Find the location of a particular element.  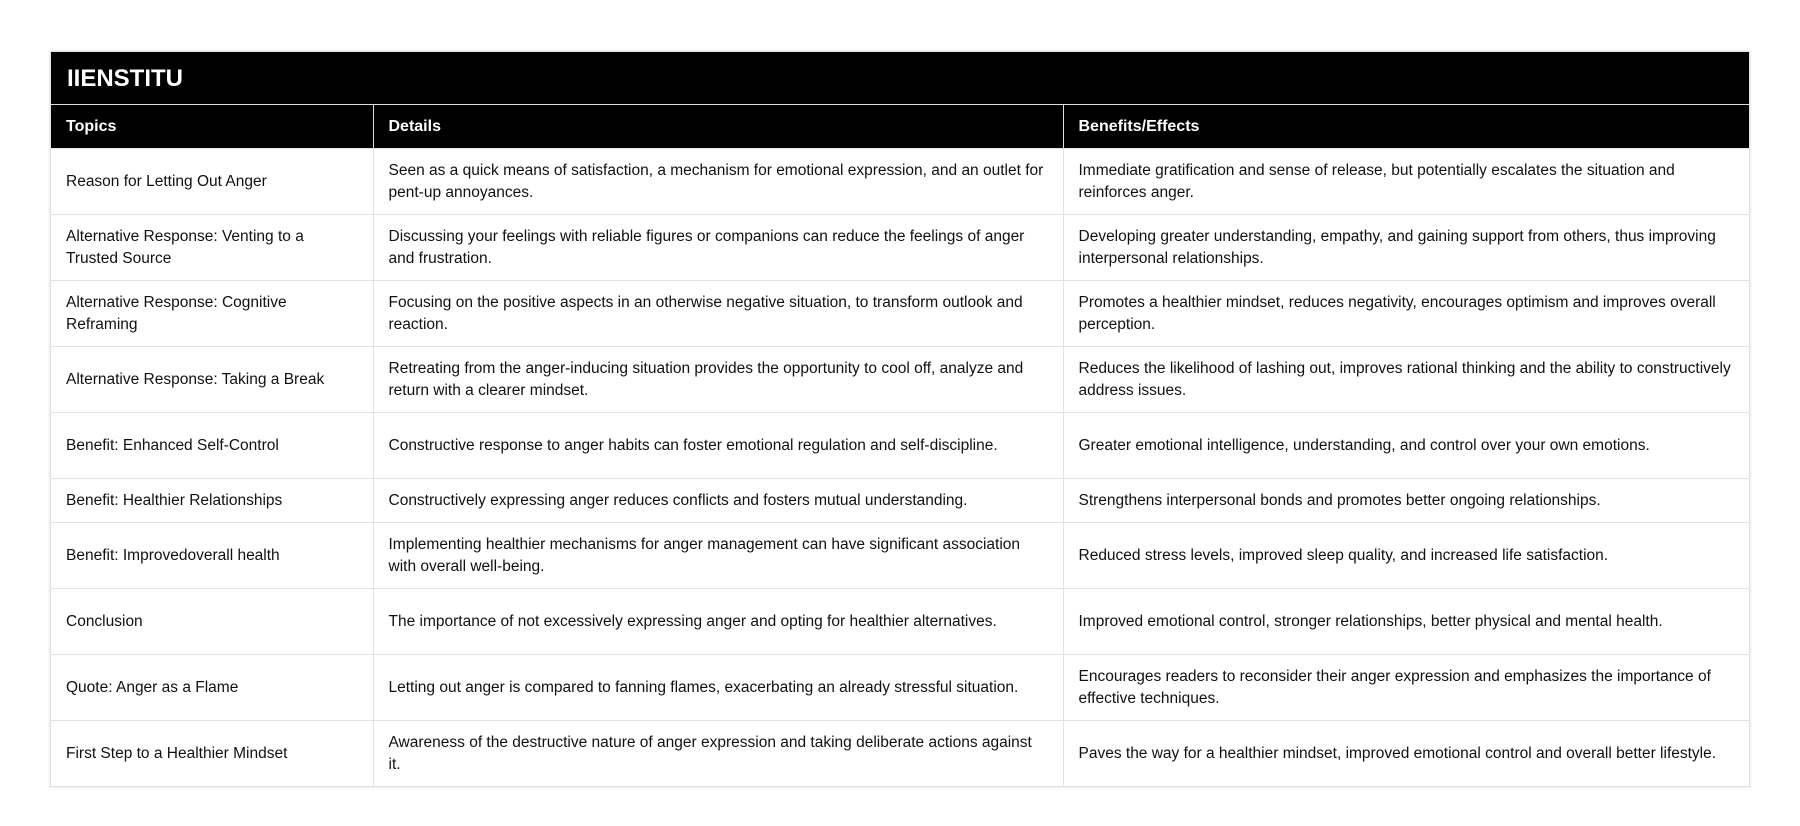

header-row: Topics Details Benefits/Effects is located at coordinates (900, 127).